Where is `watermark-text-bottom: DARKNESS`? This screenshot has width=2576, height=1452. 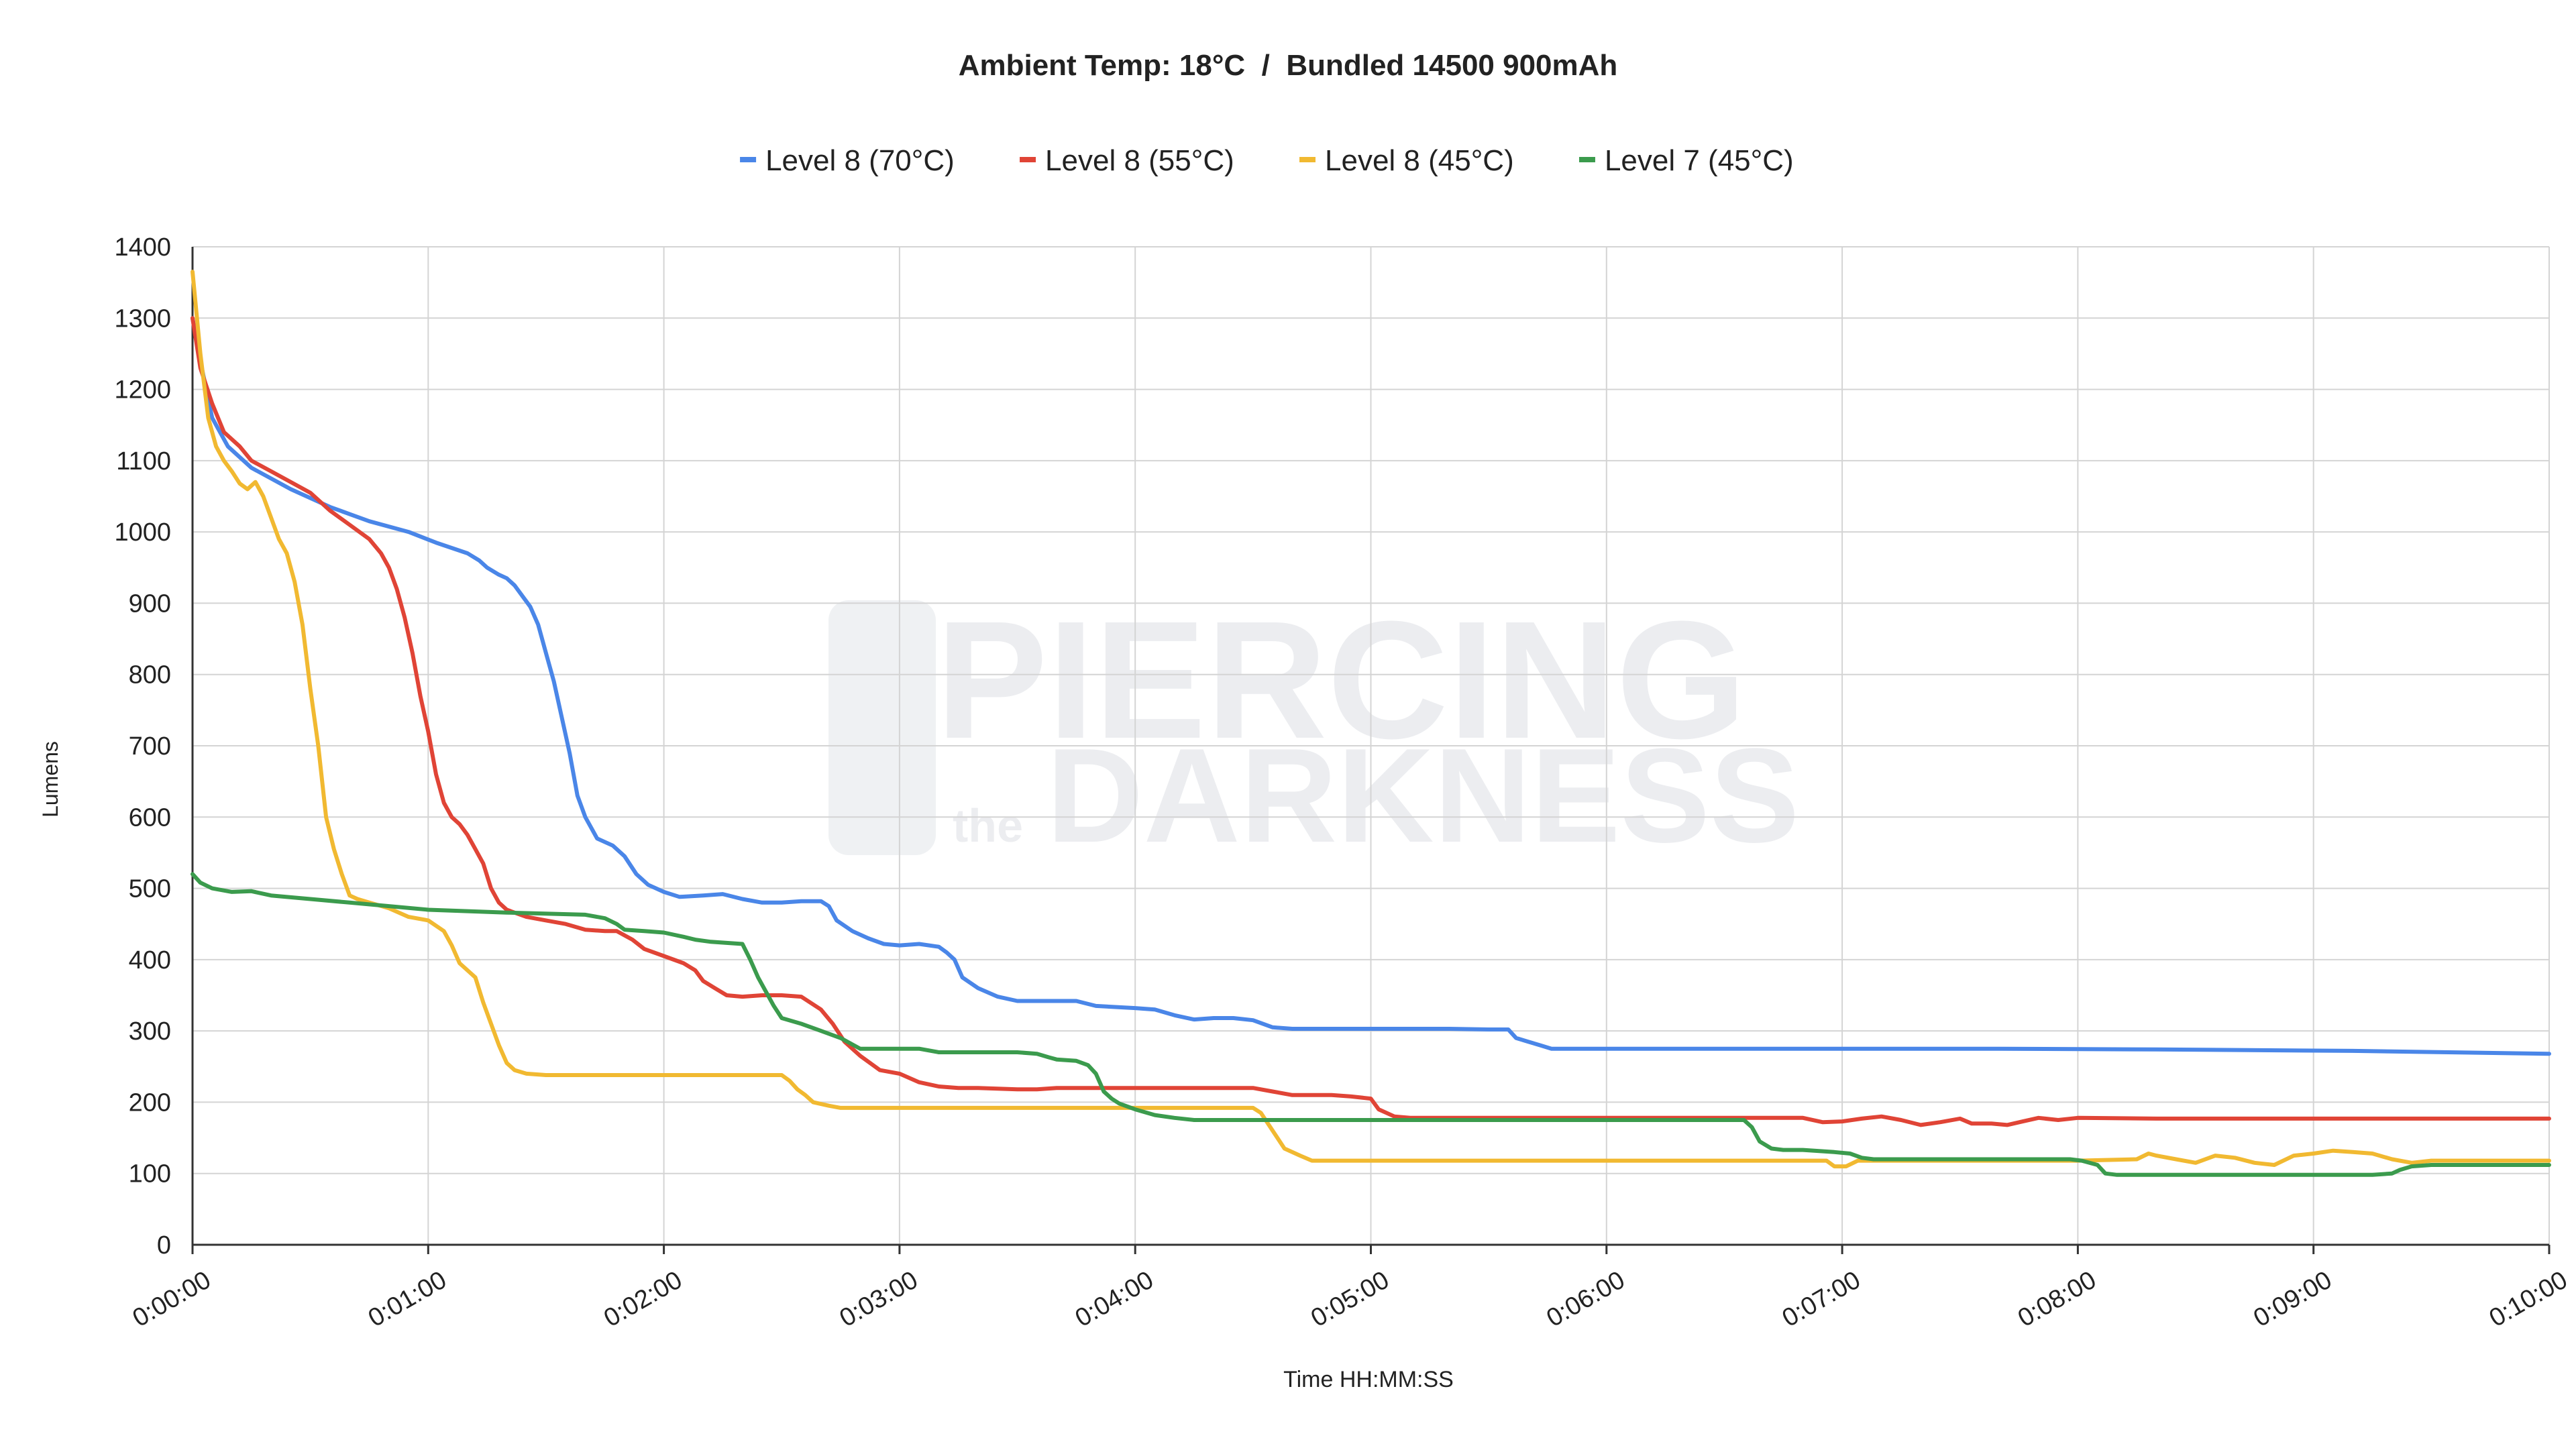
watermark-text-bottom: DARKNESS is located at coordinates (1422, 796).